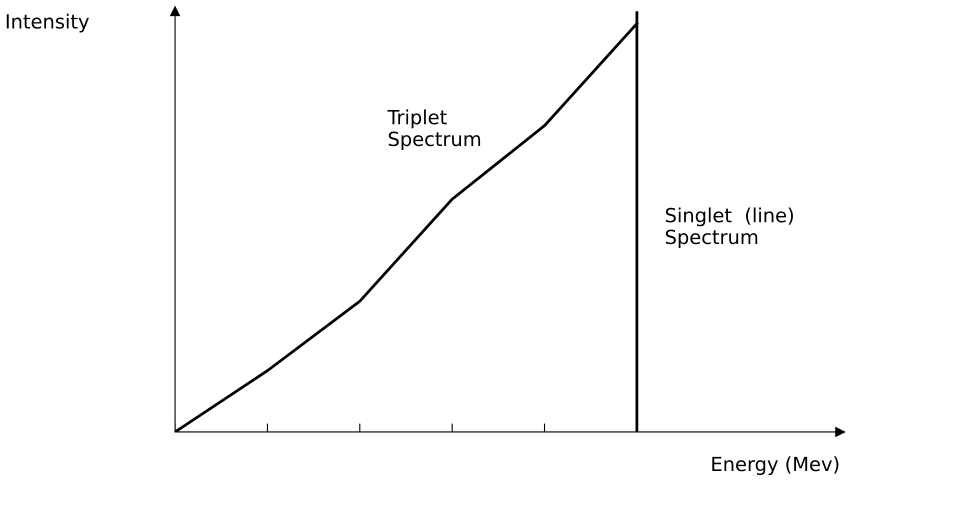 Image resolution: width=978 pixels, height=513 pixels. I want to click on x-axis-title: Energy (Mev), so click(775, 466).